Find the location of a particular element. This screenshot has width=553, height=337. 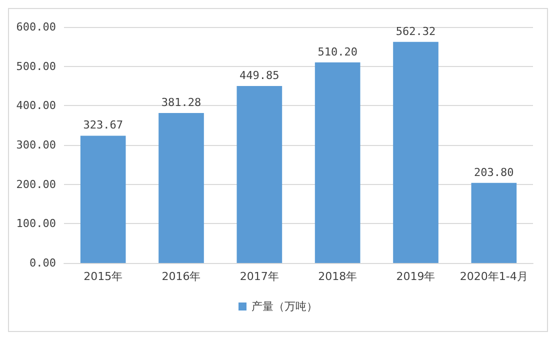

data-label: 203.80 is located at coordinates (494, 172).